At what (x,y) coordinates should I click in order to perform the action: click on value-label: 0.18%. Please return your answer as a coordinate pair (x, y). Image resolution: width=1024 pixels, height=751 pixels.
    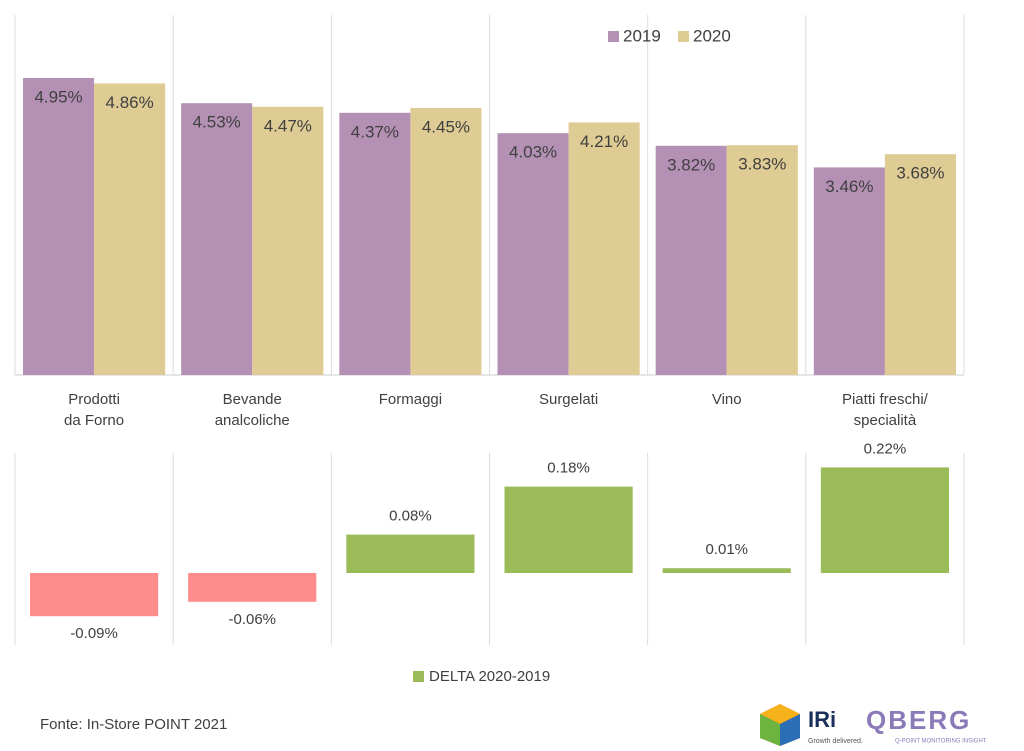
    Looking at the image, I should click on (568, 468).